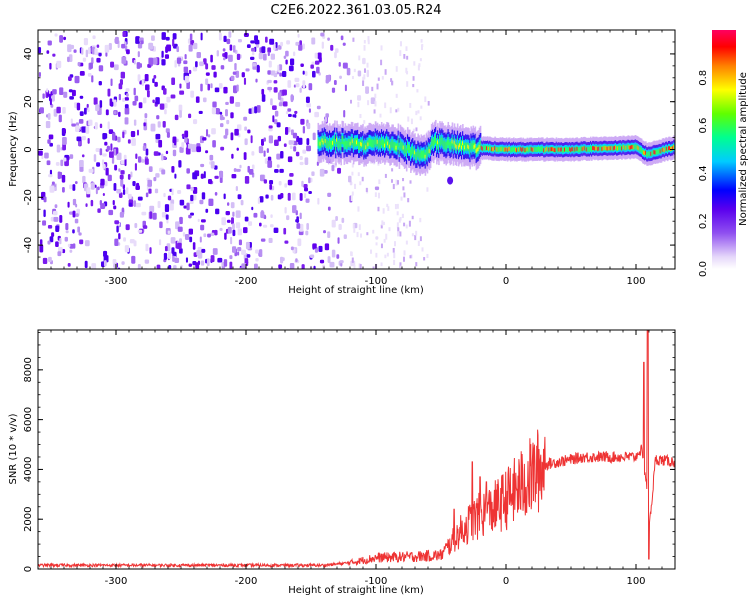  I want to click on spectrogram-ylabel: Frequency (Hz), so click(13, 149).